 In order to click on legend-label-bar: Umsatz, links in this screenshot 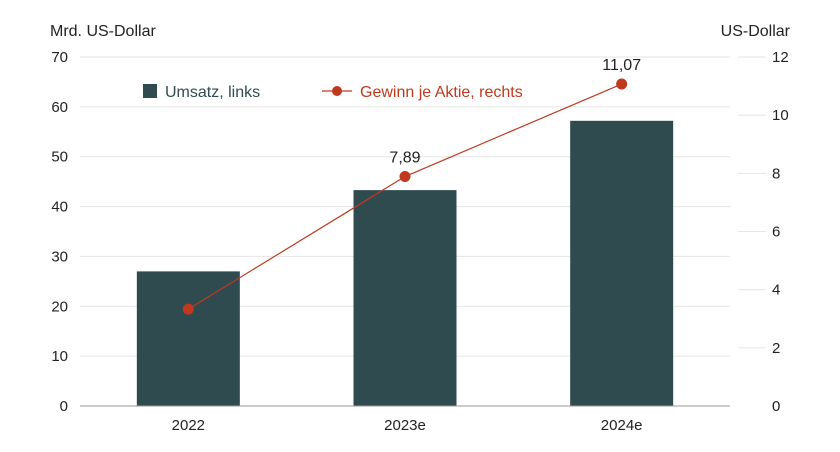, I will do `click(212, 92)`.